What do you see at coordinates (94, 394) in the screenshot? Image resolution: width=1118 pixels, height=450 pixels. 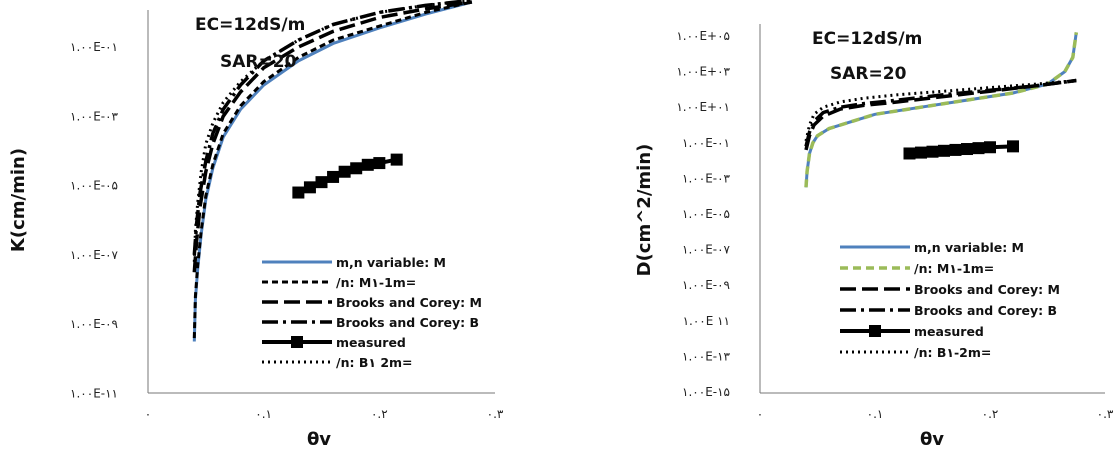 I see `y-tick-label: ۱.۰۰E-۱۱` at bounding box center [94, 394].